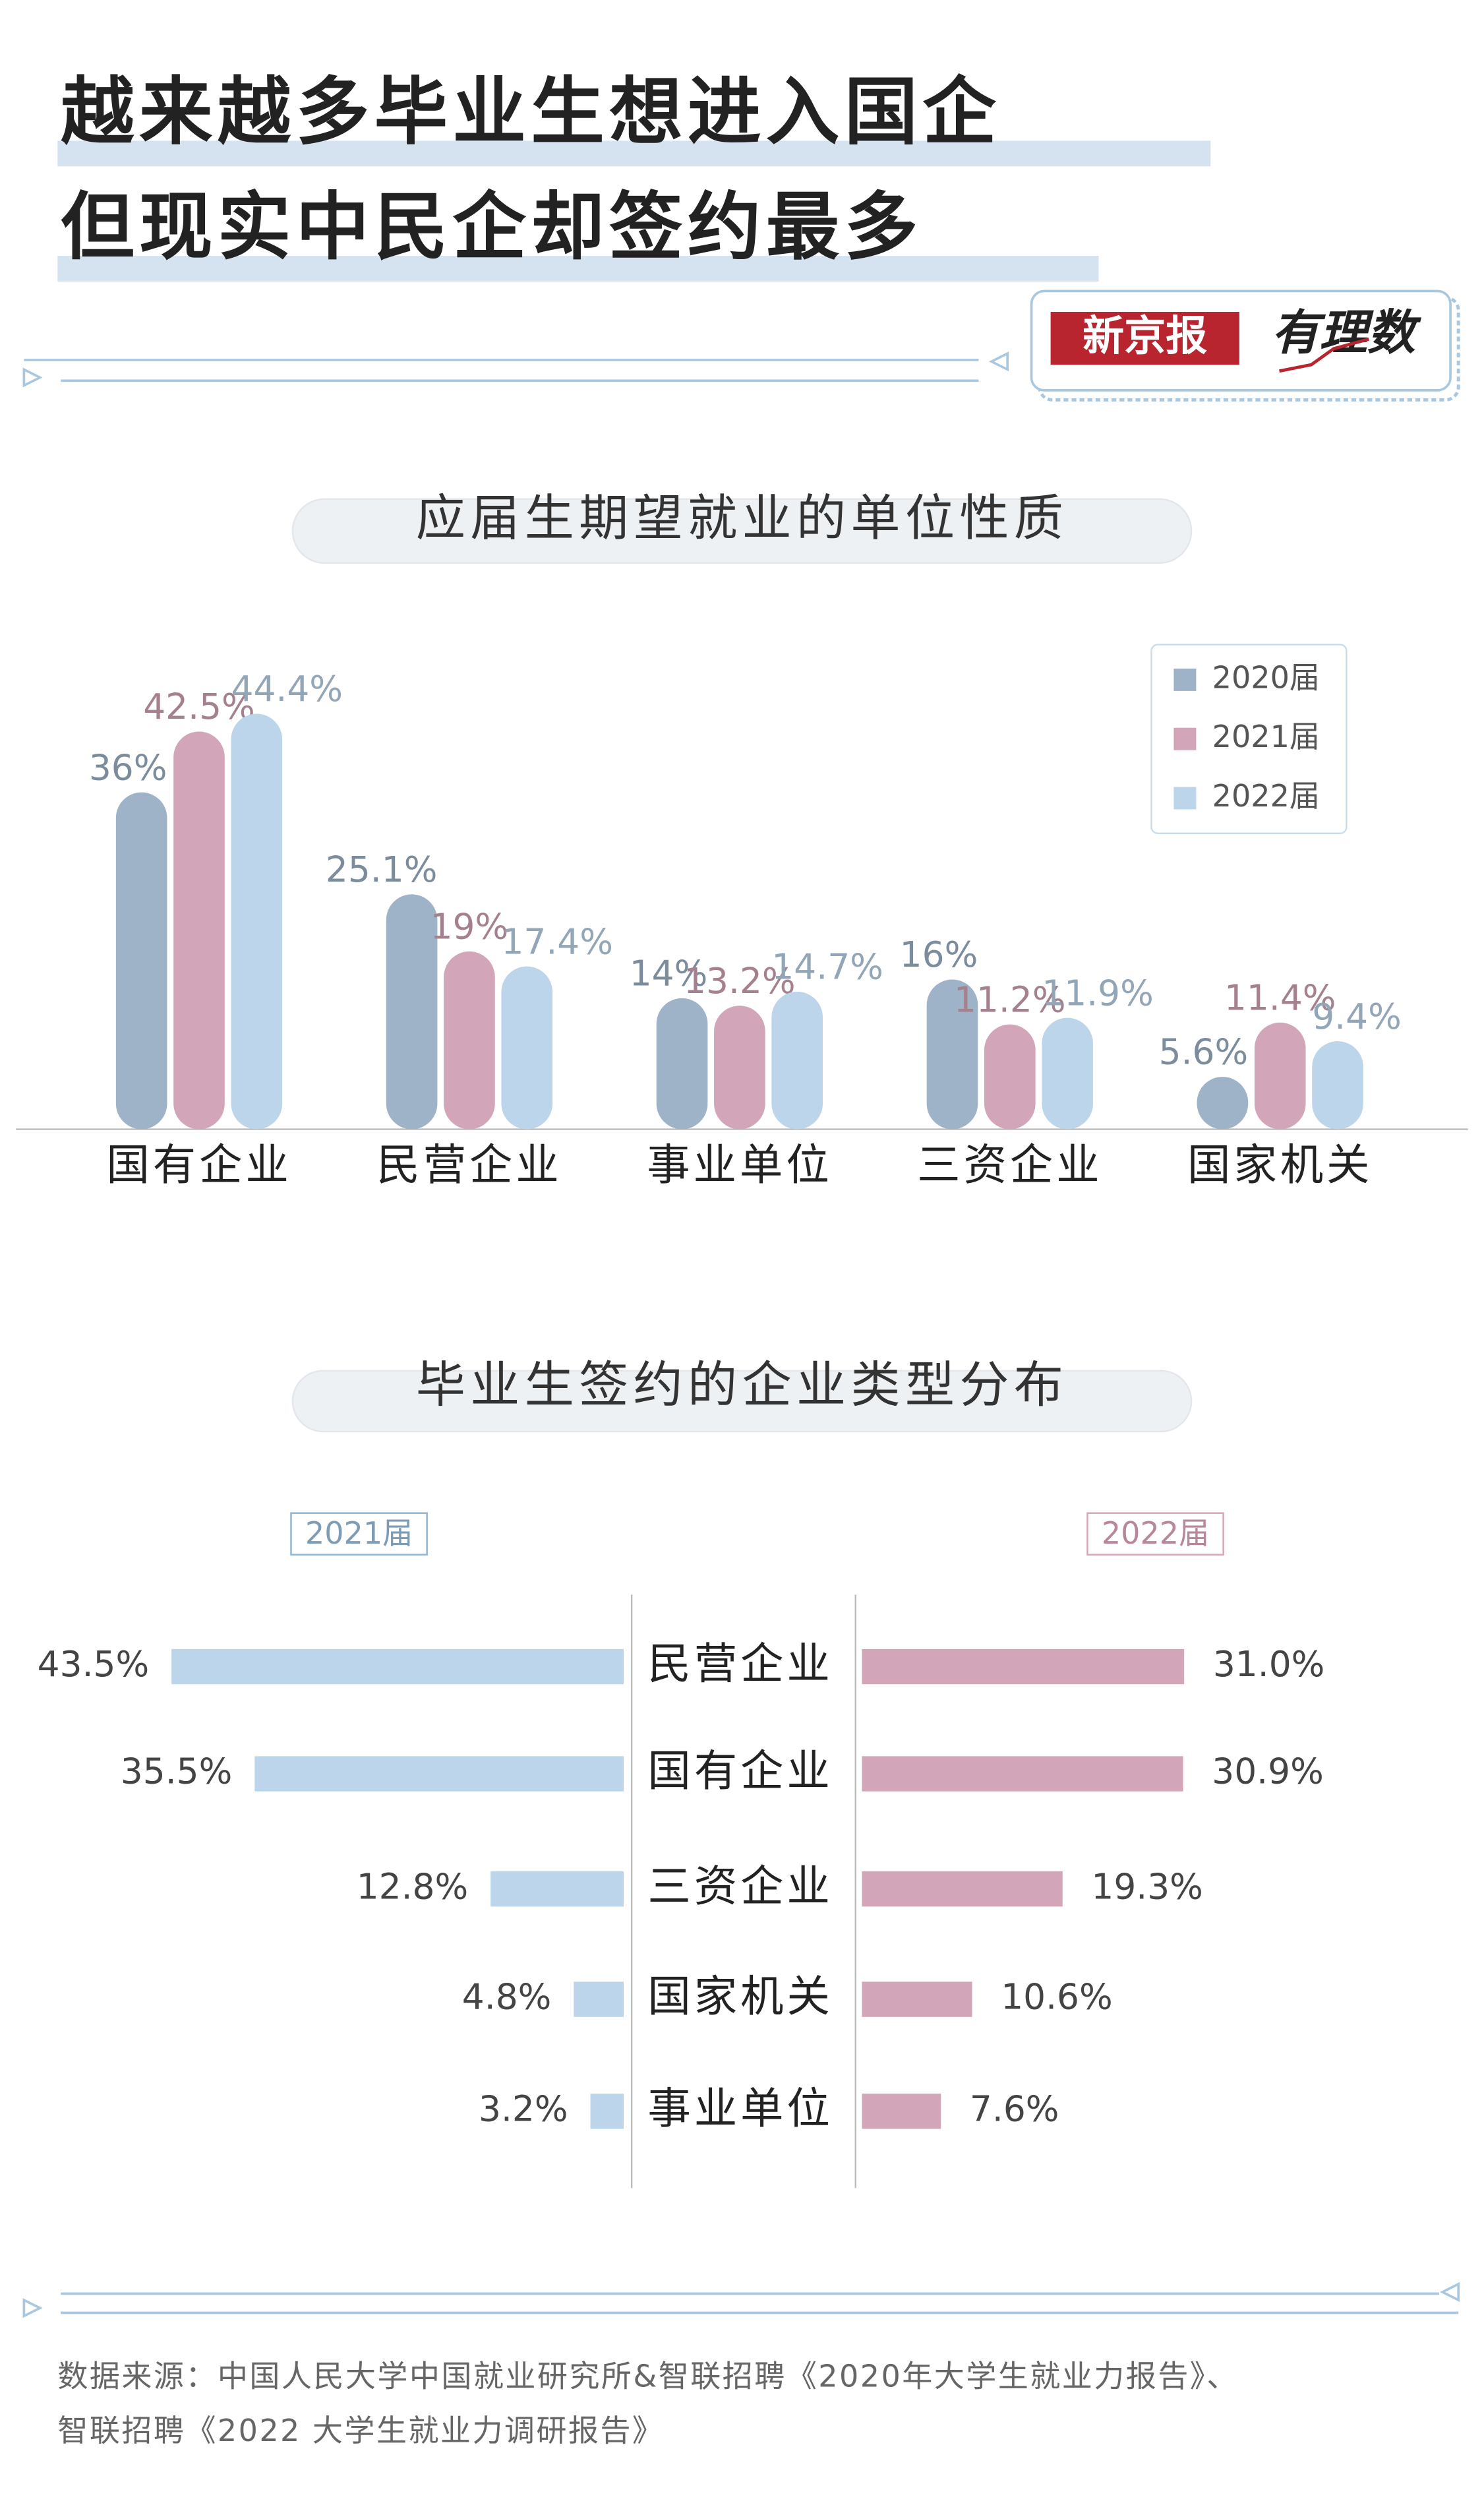  I want to click on title: 越来越多毕业生想进入国企, so click(531, 112).